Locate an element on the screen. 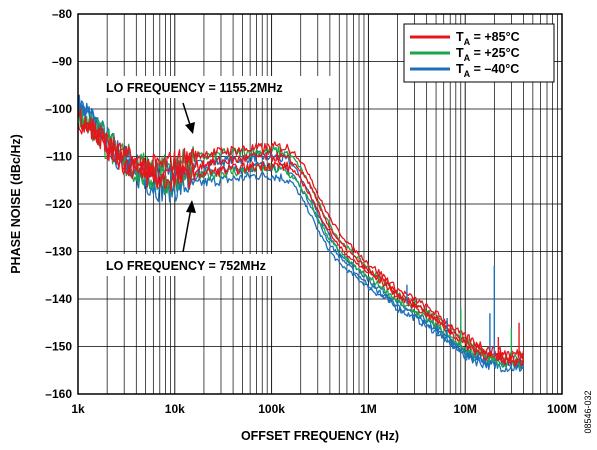  x-axis-label: OFFSET FREQUENCY (Hz) is located at coordinates (320, 436).